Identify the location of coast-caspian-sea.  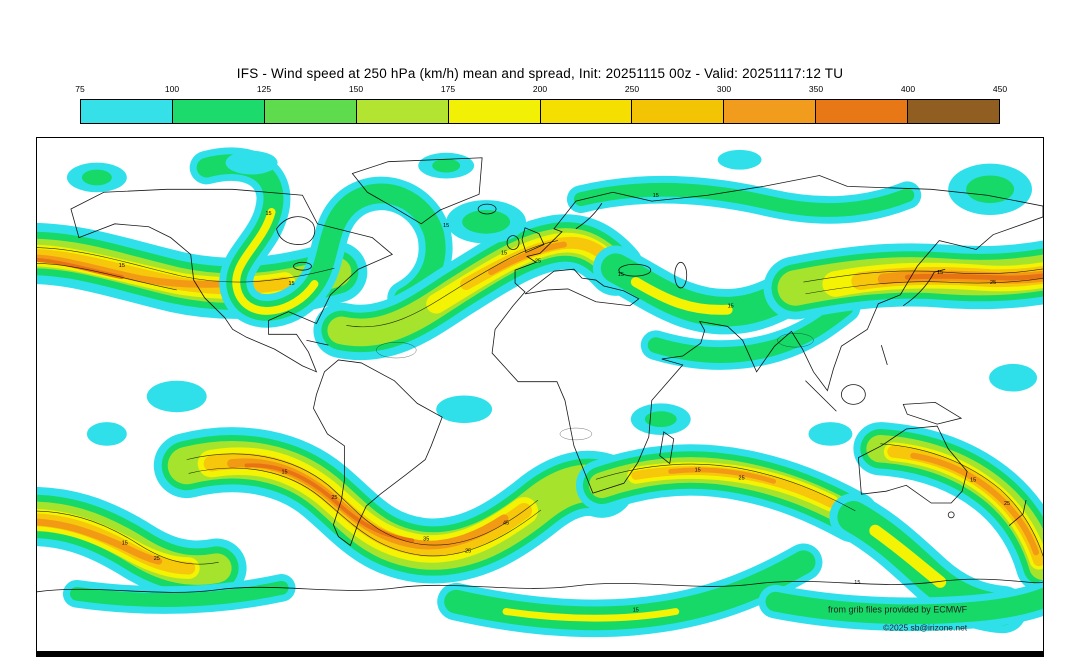
(681, 275).